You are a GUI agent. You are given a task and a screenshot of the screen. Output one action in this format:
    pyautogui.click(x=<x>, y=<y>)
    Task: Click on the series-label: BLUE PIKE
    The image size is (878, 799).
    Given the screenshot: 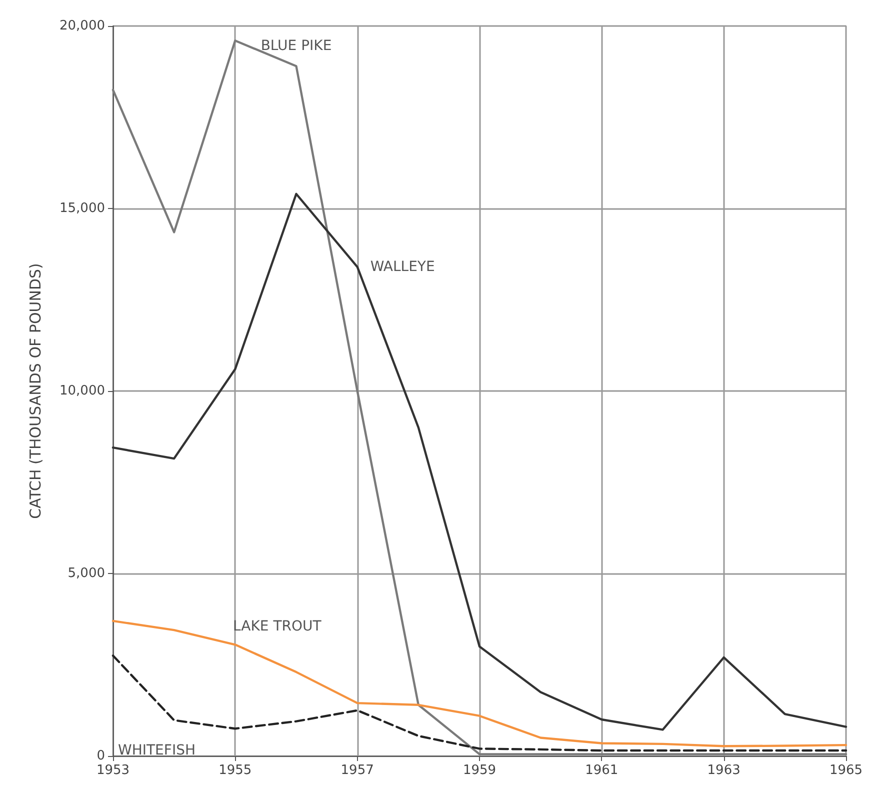 What is the action you would take?
    pyautogui.click(x=296, y=46)
    